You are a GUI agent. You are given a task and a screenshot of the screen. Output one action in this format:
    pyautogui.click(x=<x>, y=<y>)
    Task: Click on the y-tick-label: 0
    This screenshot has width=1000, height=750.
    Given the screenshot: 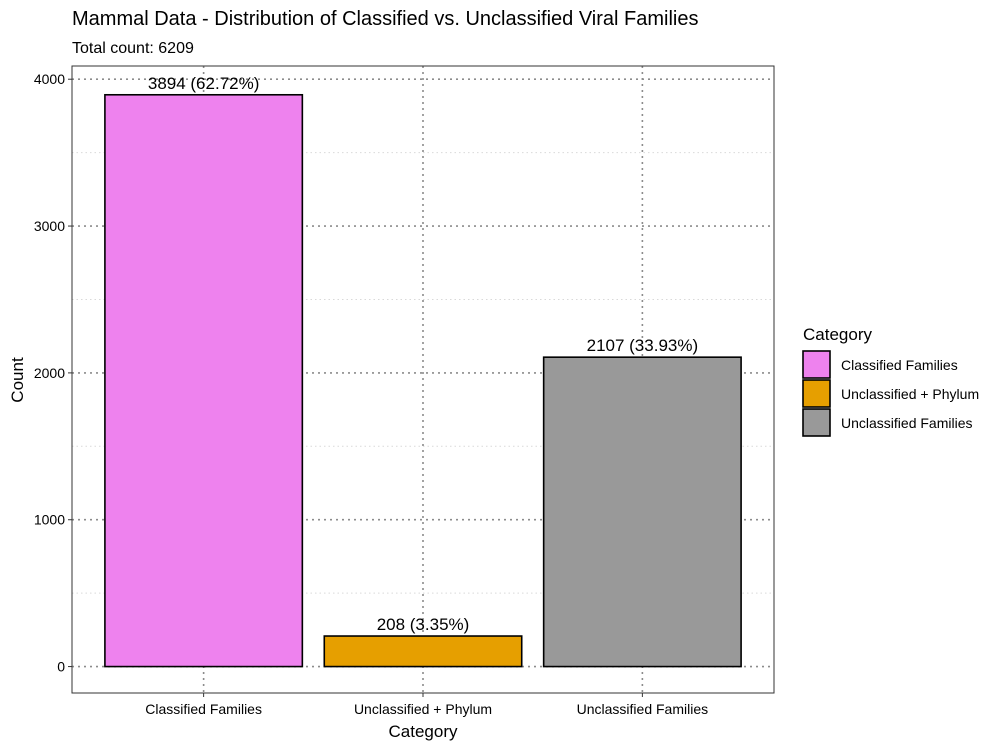 What is the action you would take?
    pyautogui.click(x=61, y=667)
    